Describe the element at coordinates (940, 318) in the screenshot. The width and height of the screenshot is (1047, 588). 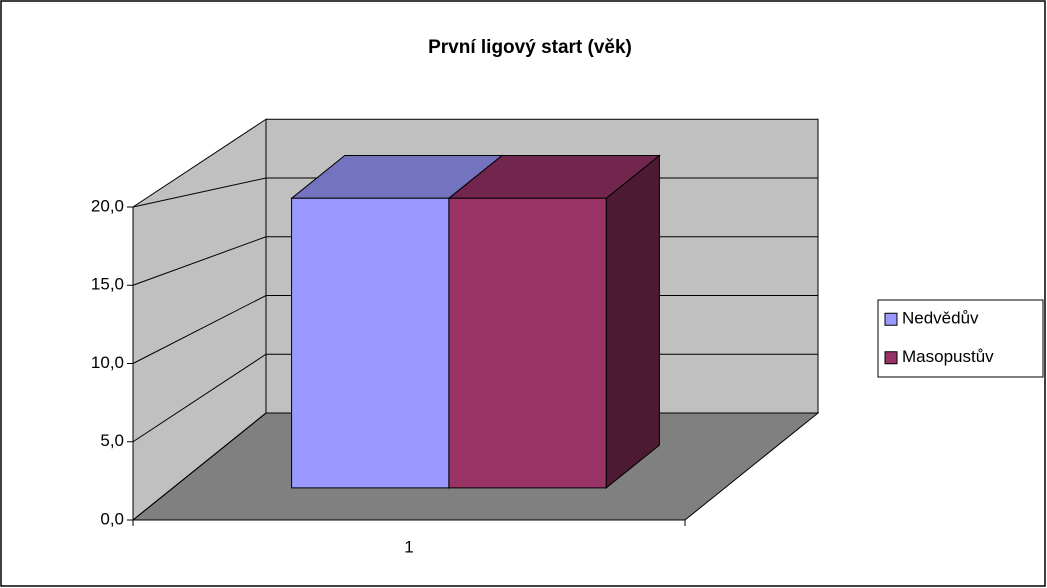
I see `legend-label: Nedvědův` at that location.